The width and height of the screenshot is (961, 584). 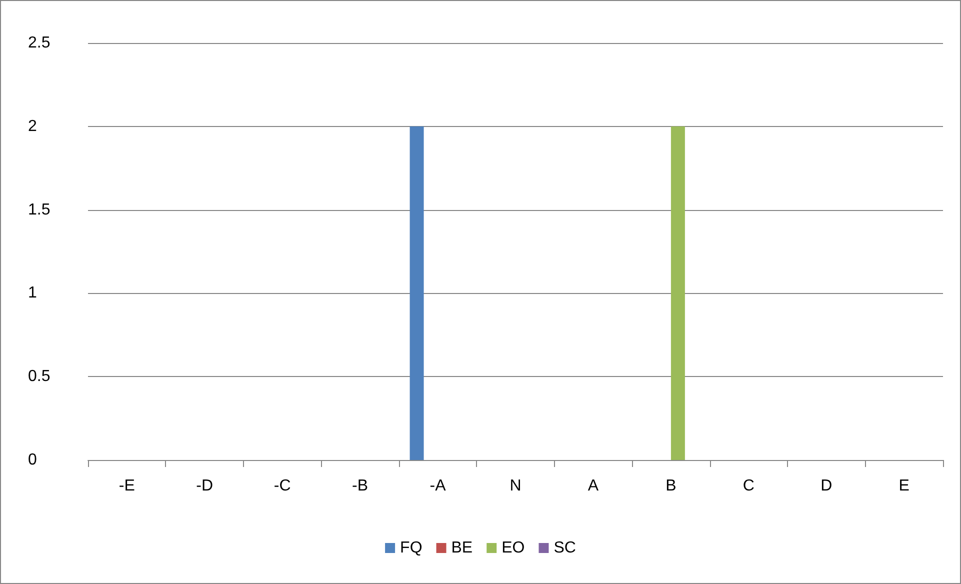 What do you see at coordinates (32, 460) in the screenshot?
I see `y-tick-label: 0` at bounding box center [32, 460].